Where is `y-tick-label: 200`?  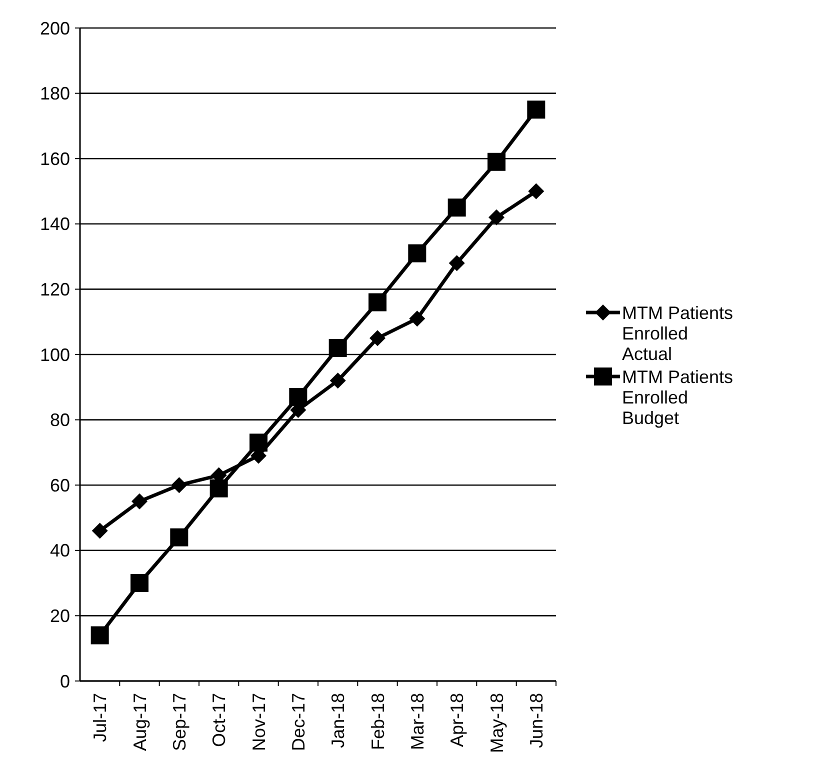
y-tick-label: 200 is located at coordinates (55, 28).